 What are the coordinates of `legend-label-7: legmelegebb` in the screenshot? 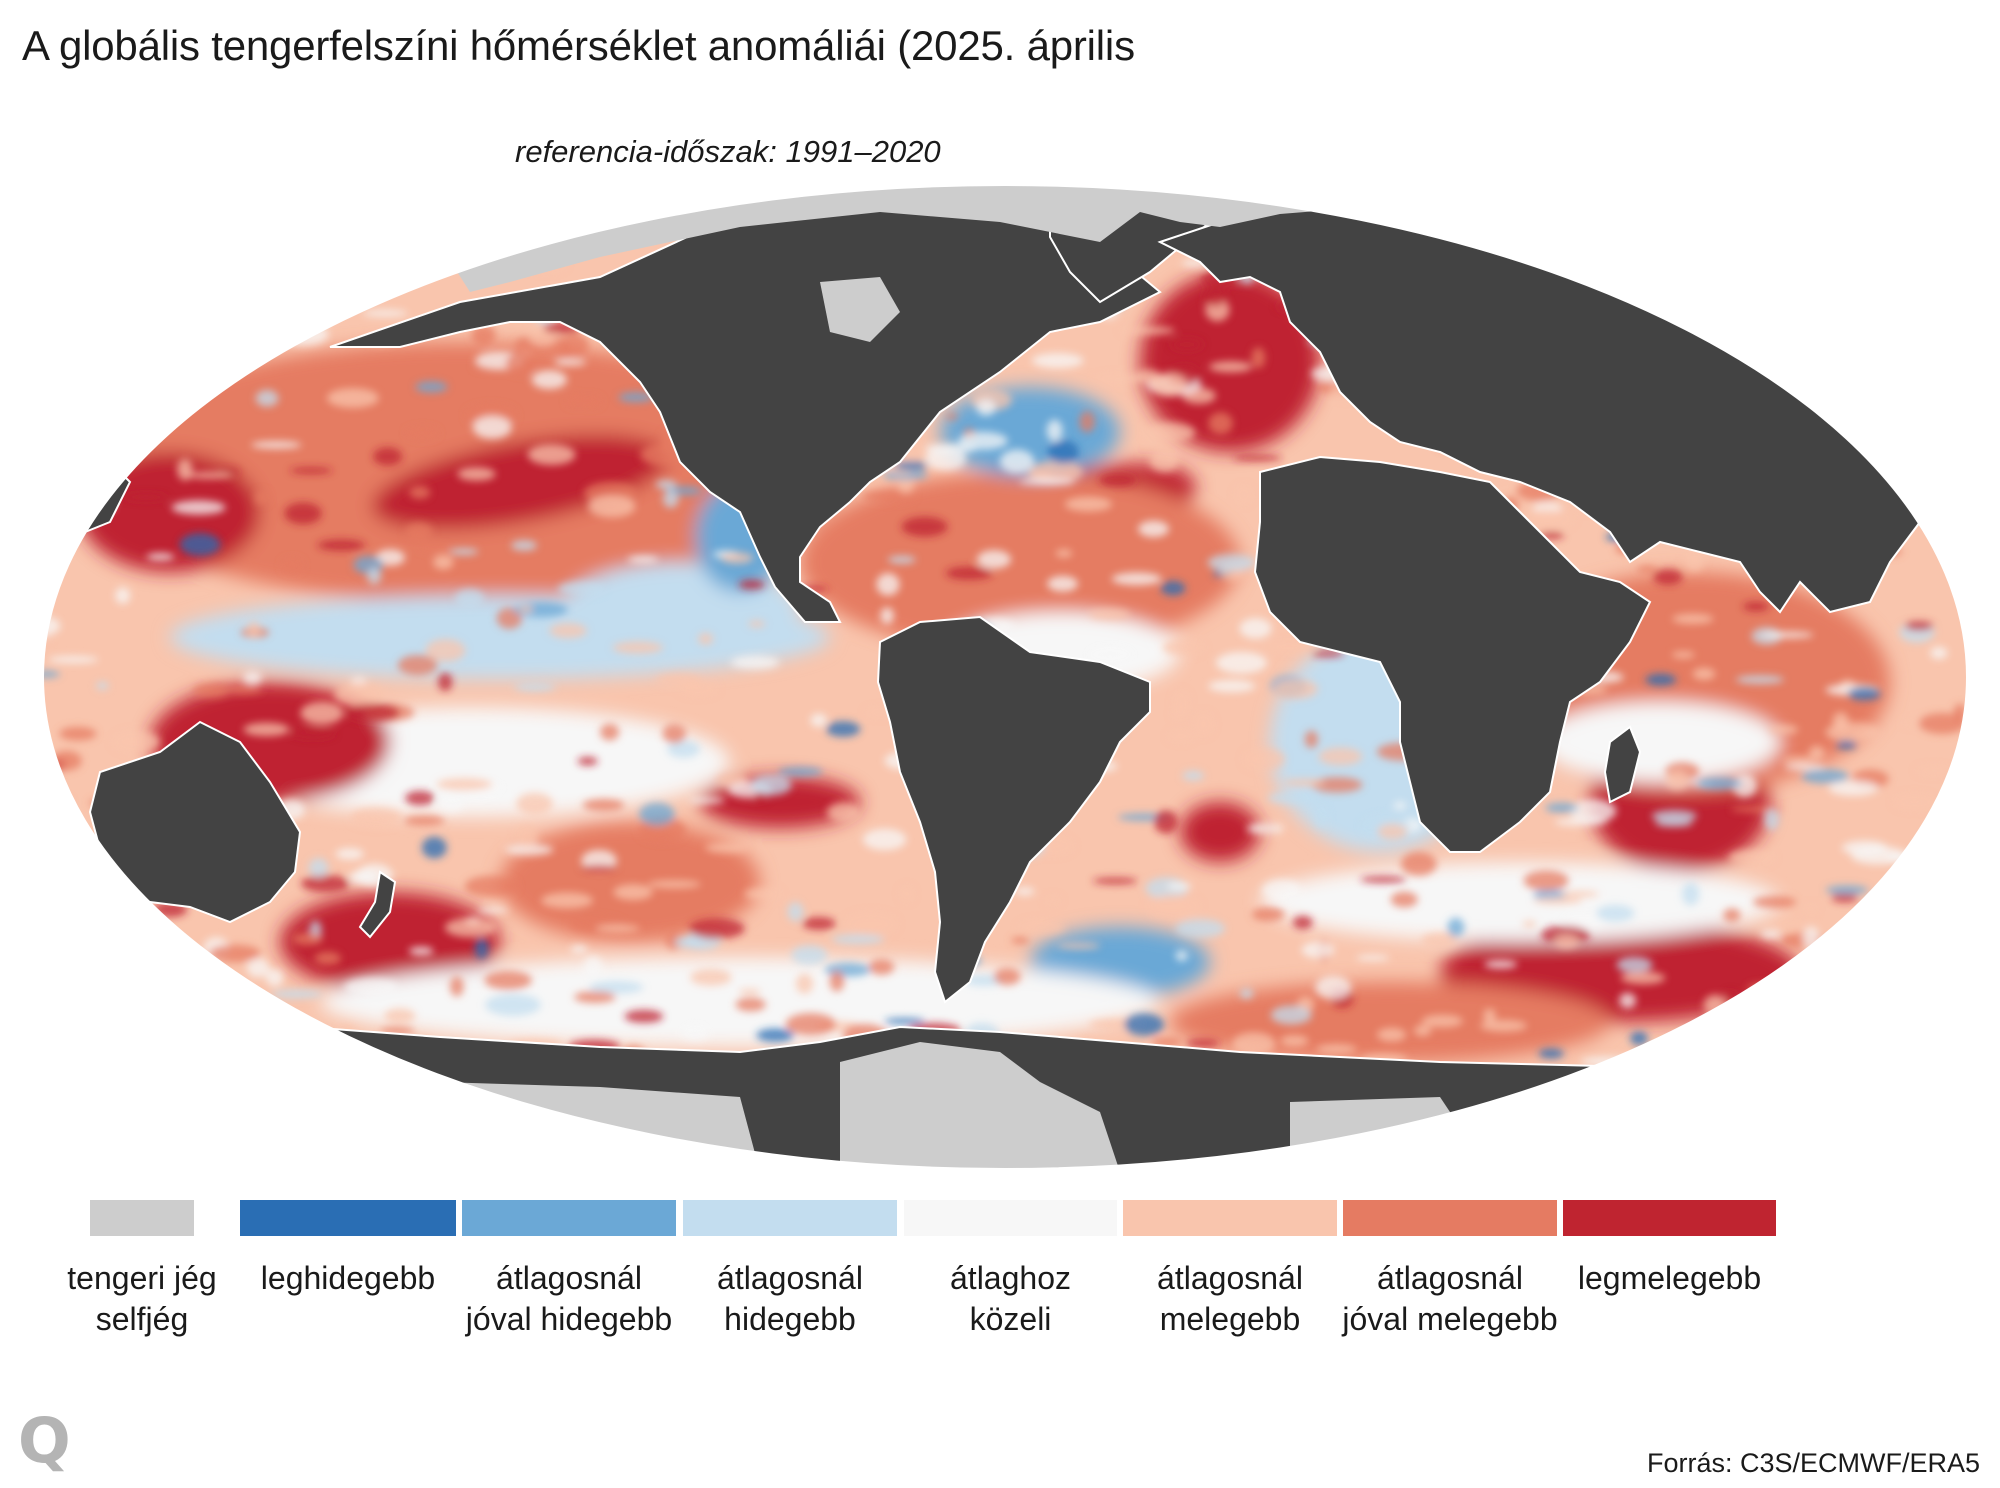 It's located at (1669, 1278).